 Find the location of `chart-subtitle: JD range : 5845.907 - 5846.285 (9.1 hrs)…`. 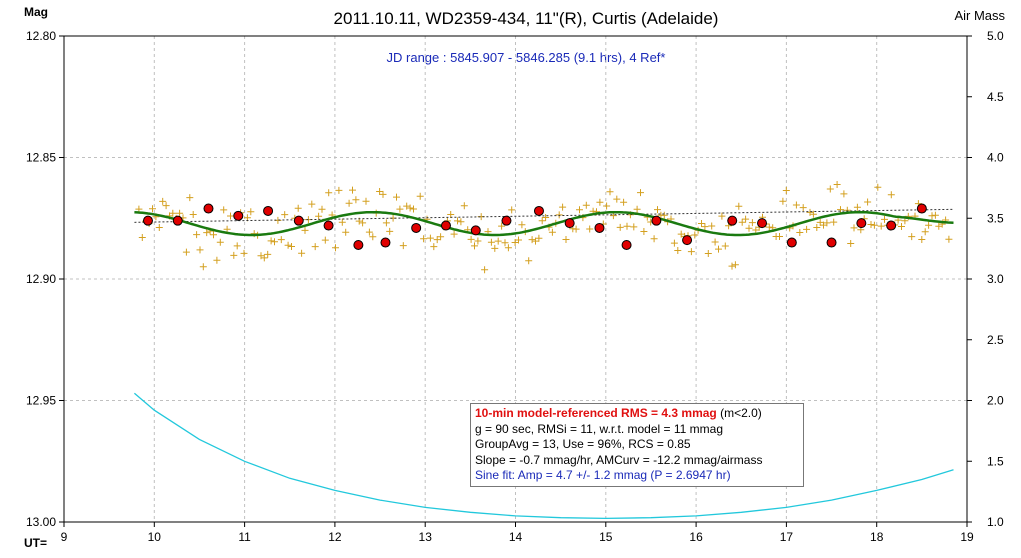

chart-subtitle: JD range : 5845.907 - 5846.285 (9.1 hrs)… is located at coordinates (526, 57).